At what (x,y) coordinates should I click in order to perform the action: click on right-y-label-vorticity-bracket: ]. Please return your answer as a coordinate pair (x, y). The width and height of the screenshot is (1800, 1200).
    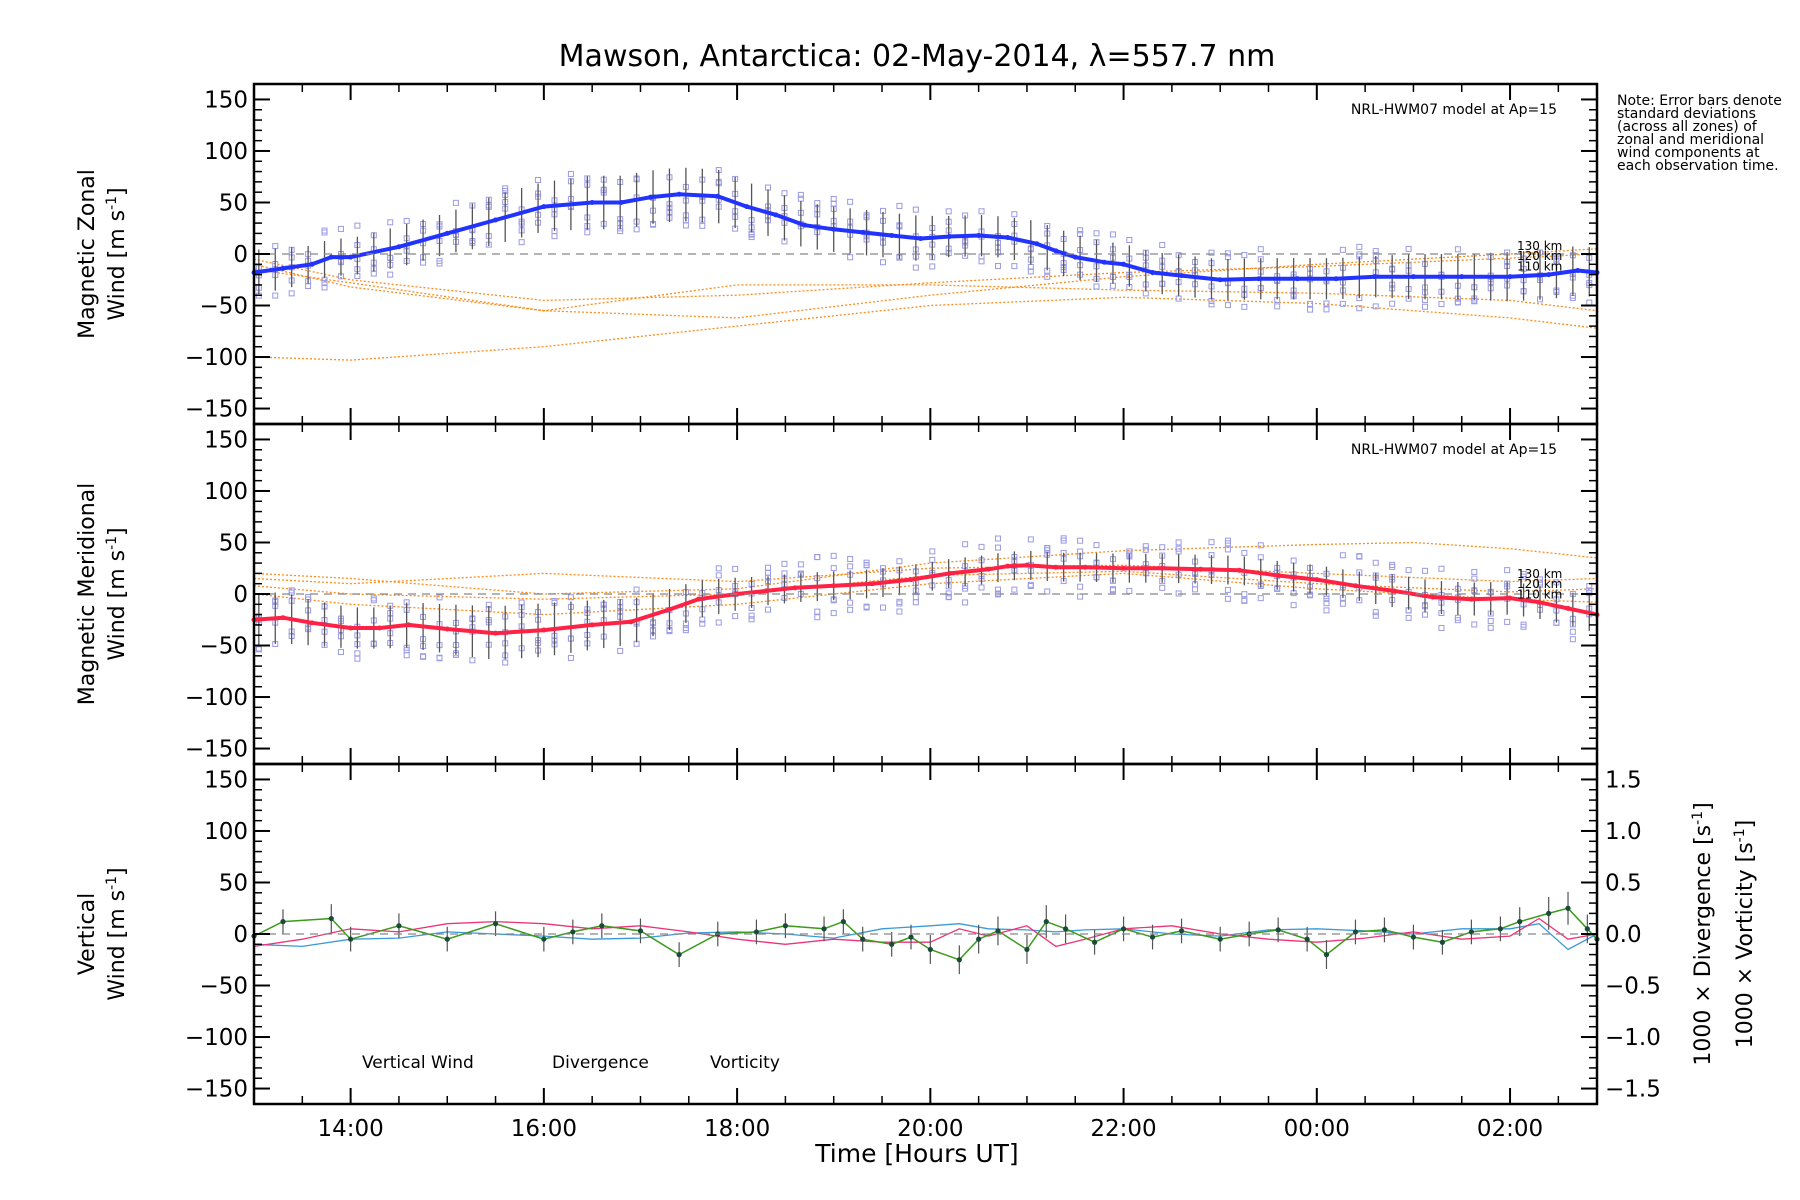
    Looking at the image, I should click on (1745, 824).